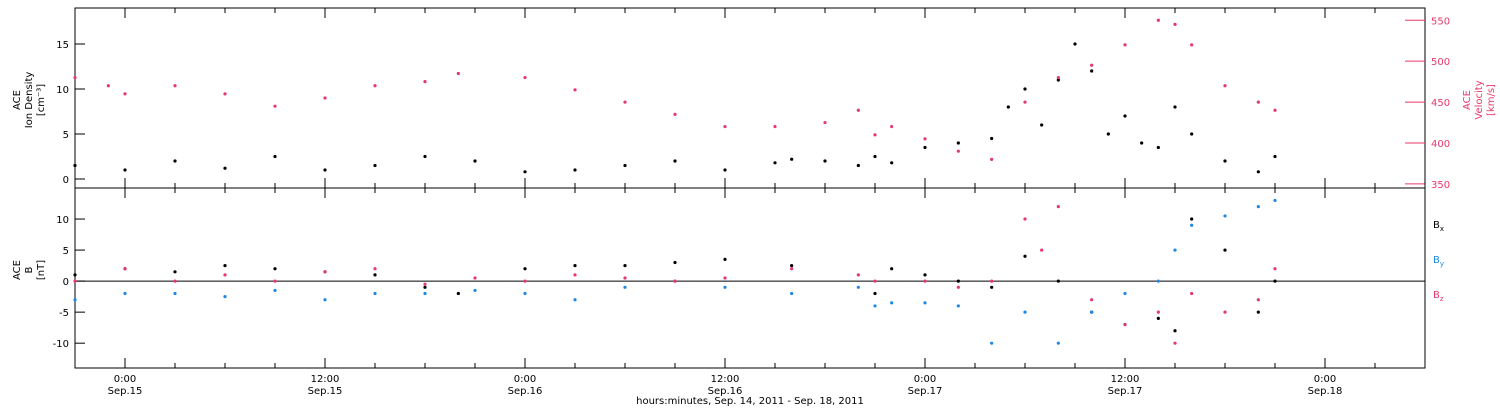 This screenshot has width=1500, height=410. Describe the element at coordinates (62, 45) in the screenshot. I see `top-y-tick-label: 15` at that location.